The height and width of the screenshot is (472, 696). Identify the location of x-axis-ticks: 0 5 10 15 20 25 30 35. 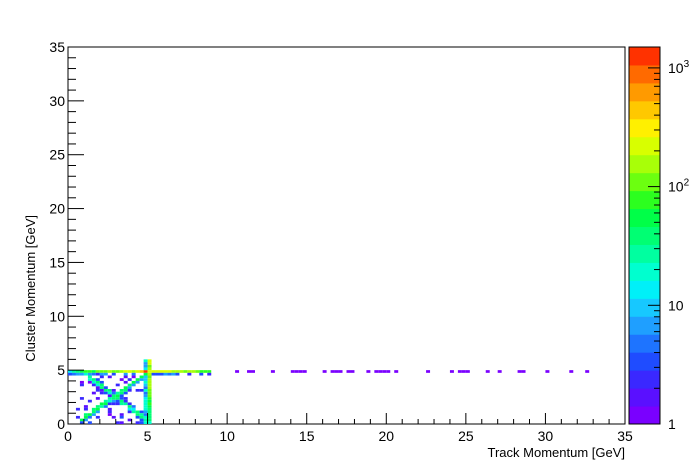
(348, 428).